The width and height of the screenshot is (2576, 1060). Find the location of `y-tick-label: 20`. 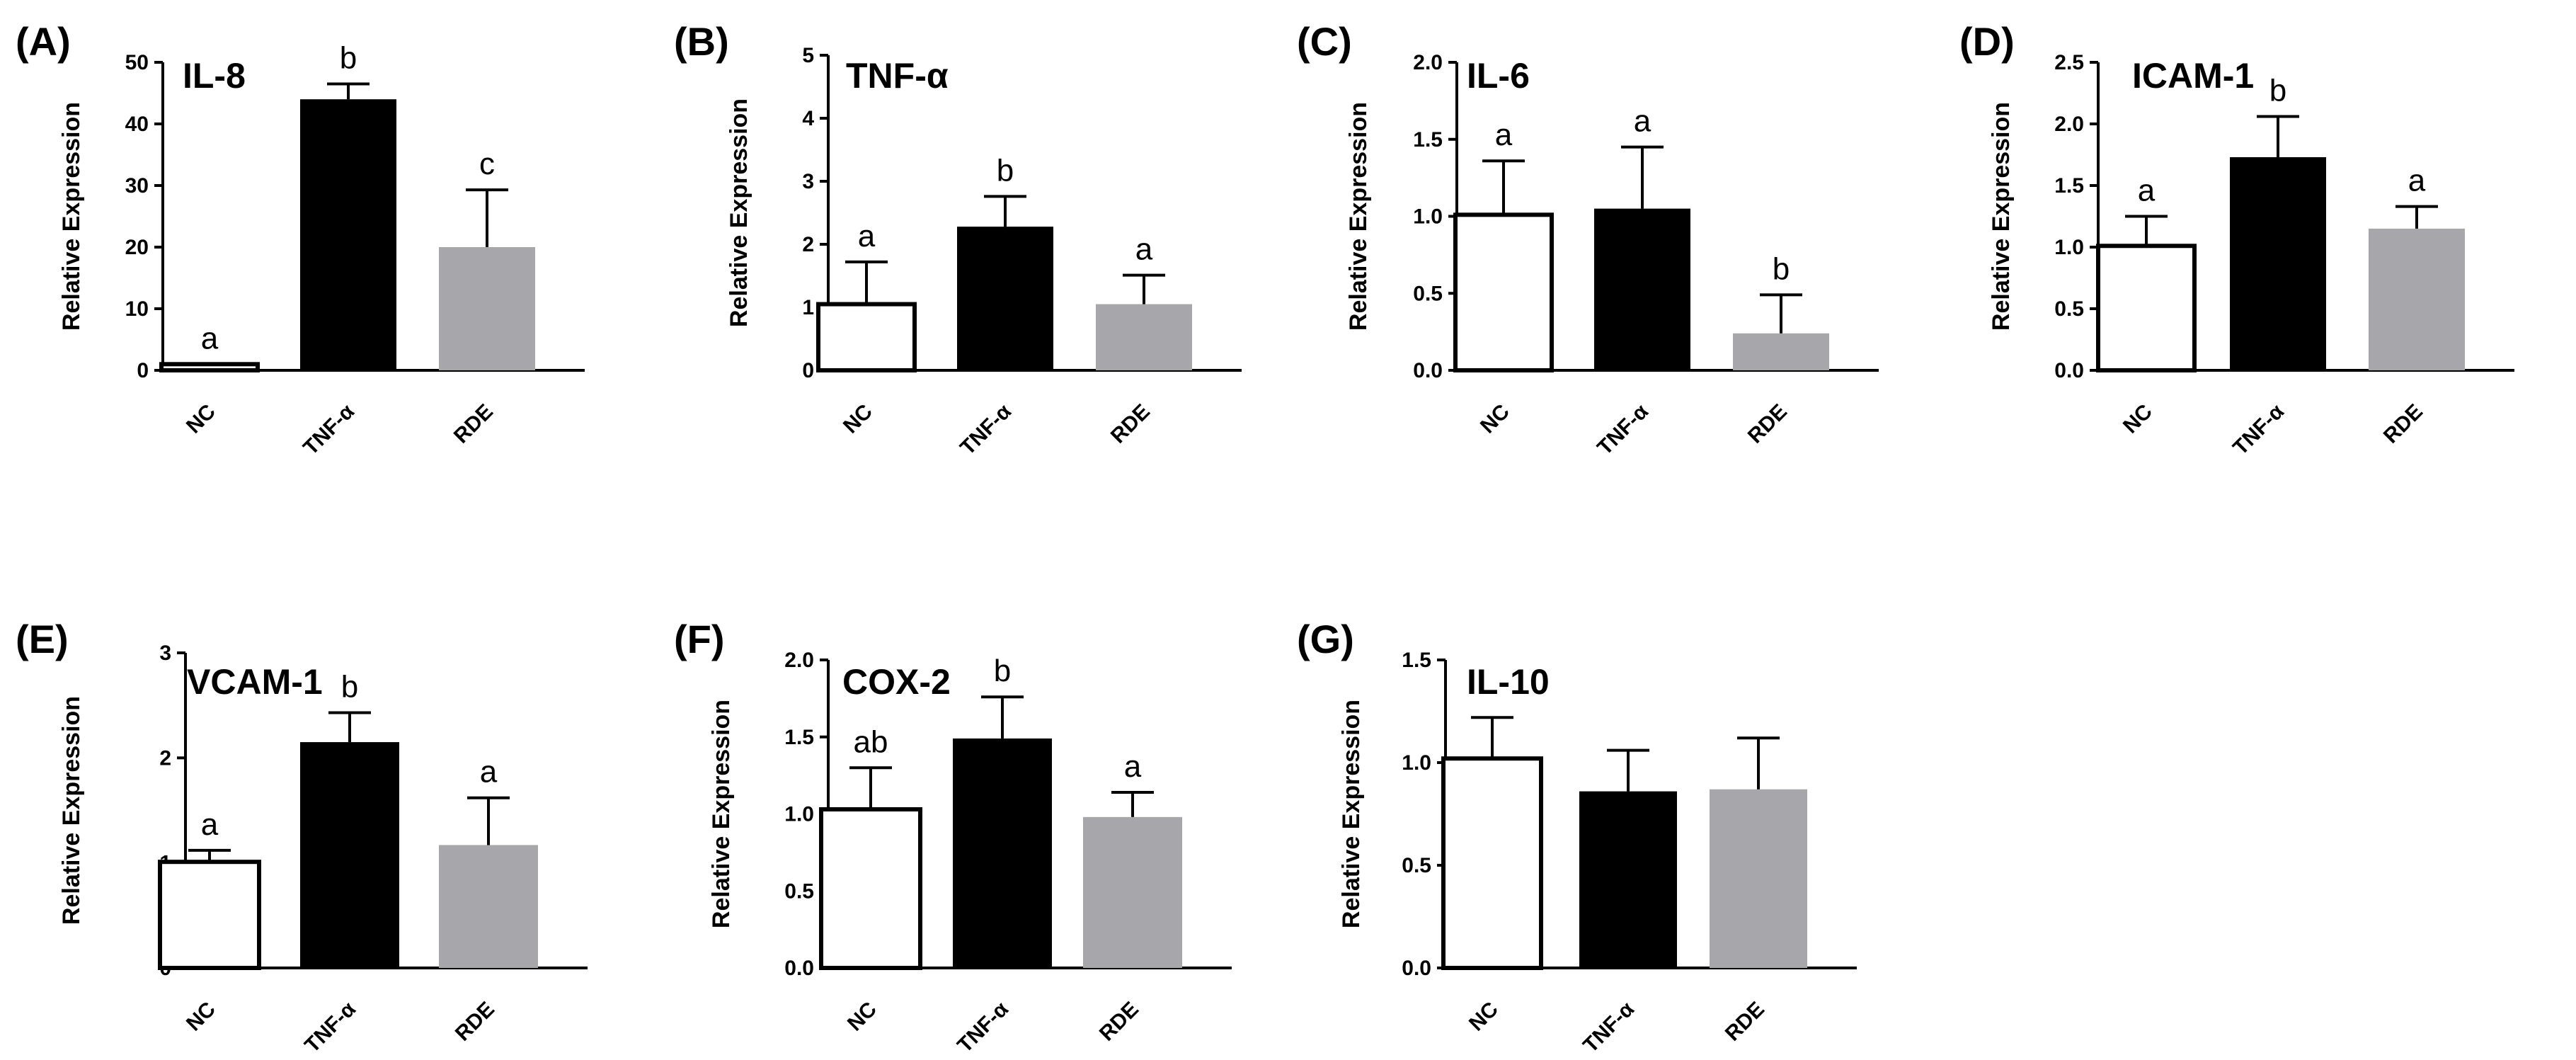

y-tick-label: 20 is located at coordinates (137, 247).